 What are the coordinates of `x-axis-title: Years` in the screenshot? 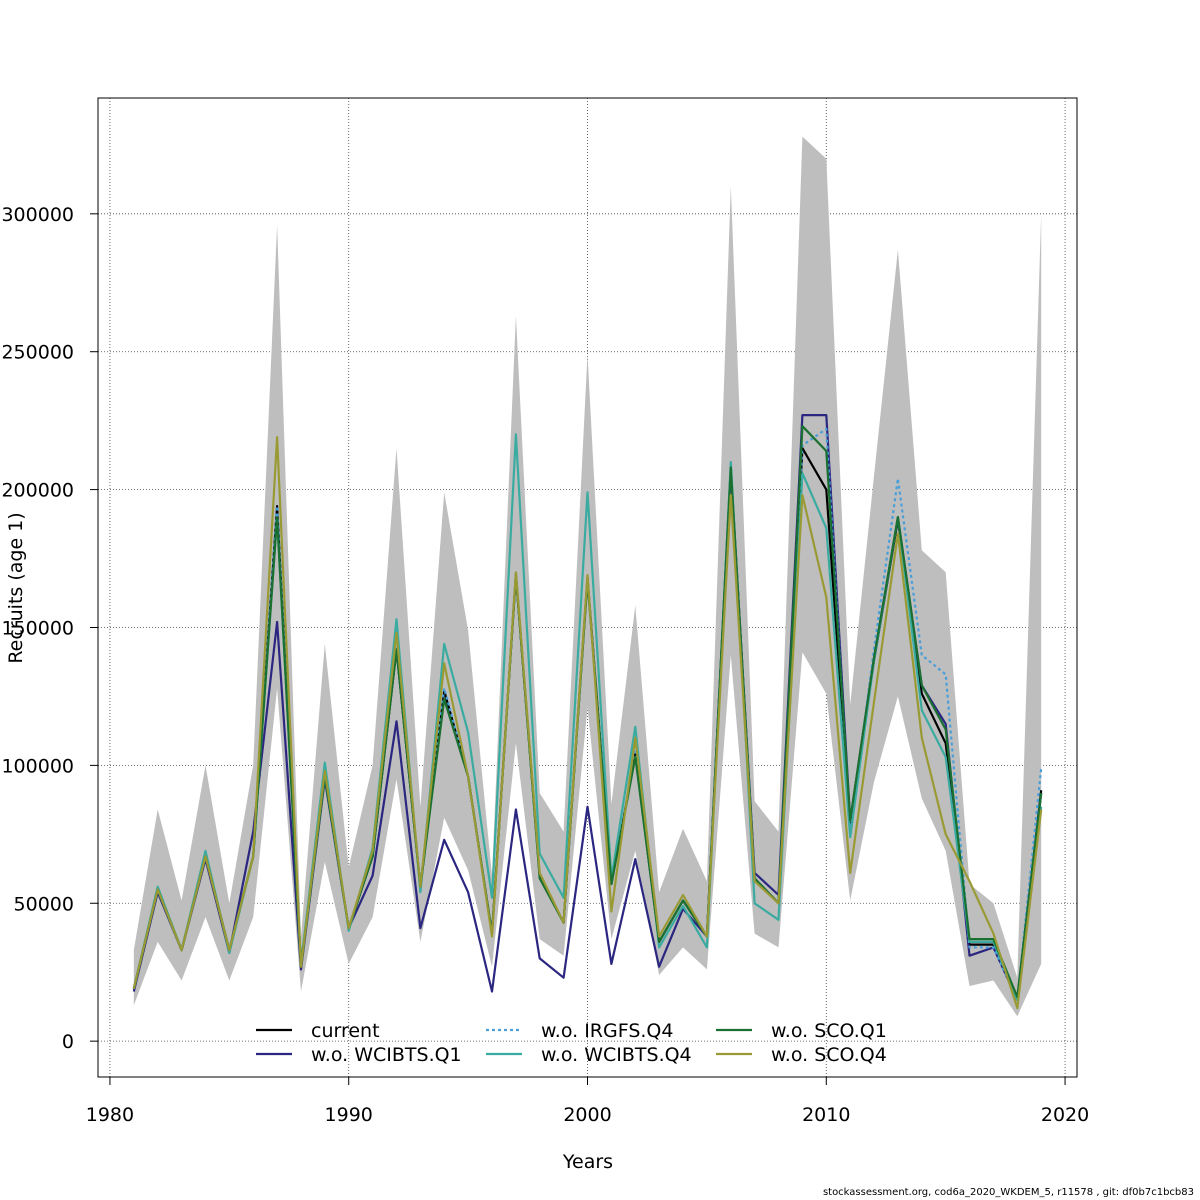 It's located at (587, 1162).